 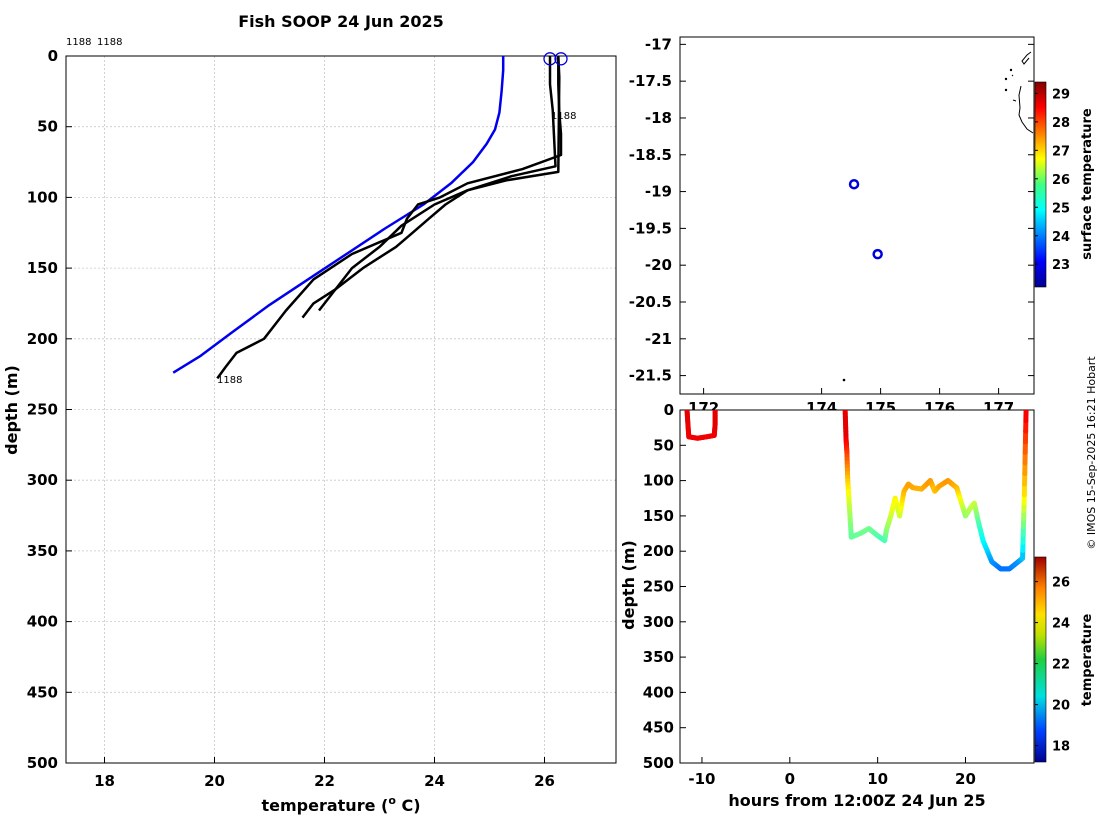 I want to click on map-colorbar-tick-label: 29, so click(x=1061, y=94).